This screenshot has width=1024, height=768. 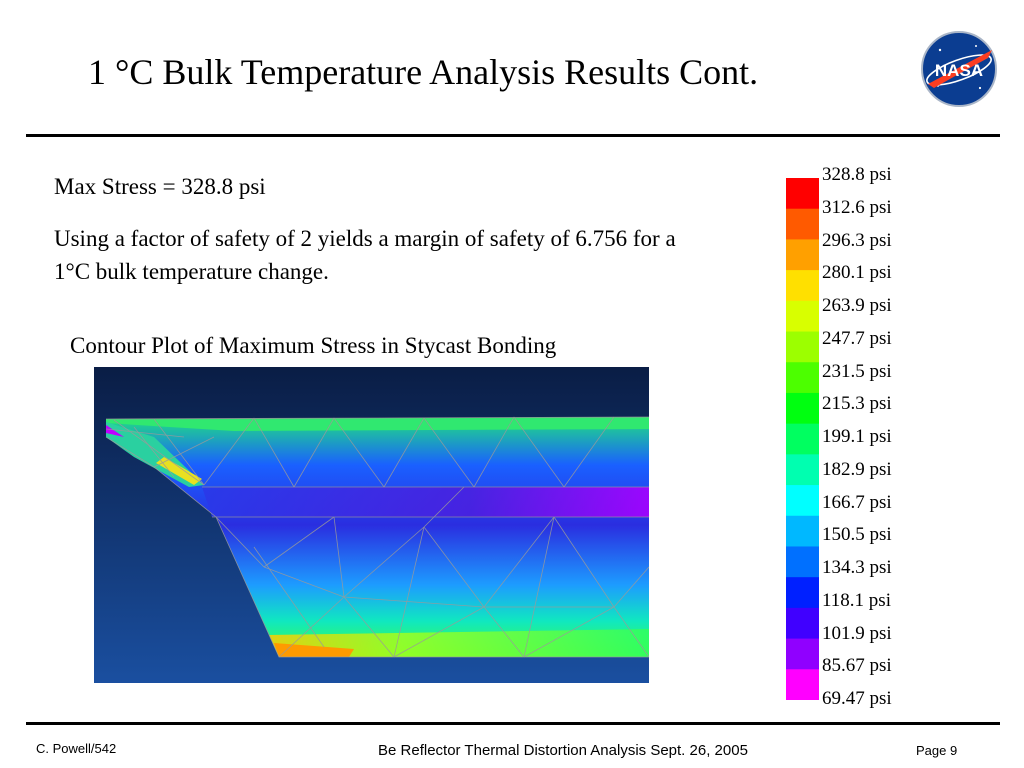 What do you see at coordinates (937, 750) in the screenshot?
I see `footer-page-number: Page 9` at bounding box center [937, 750].